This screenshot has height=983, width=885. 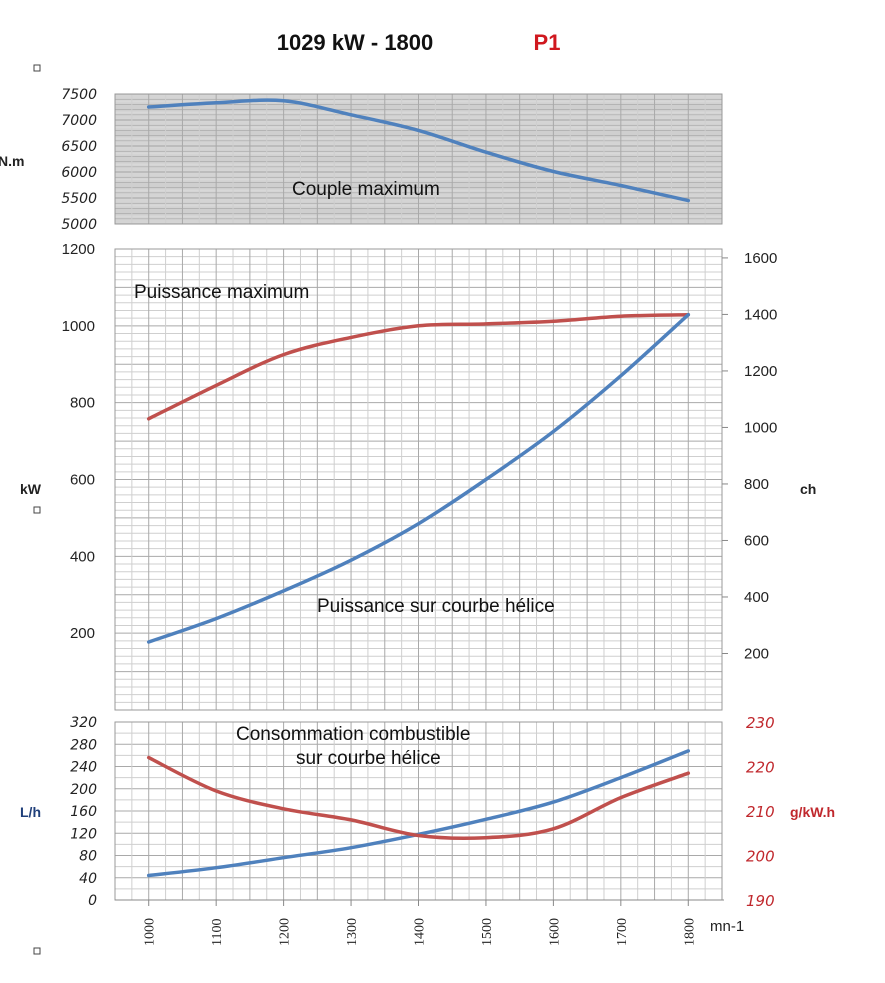 What do you see at coordinates (418, 366) in the screenshot?
I see `max-power-curve` at bounding box center [418, 366].